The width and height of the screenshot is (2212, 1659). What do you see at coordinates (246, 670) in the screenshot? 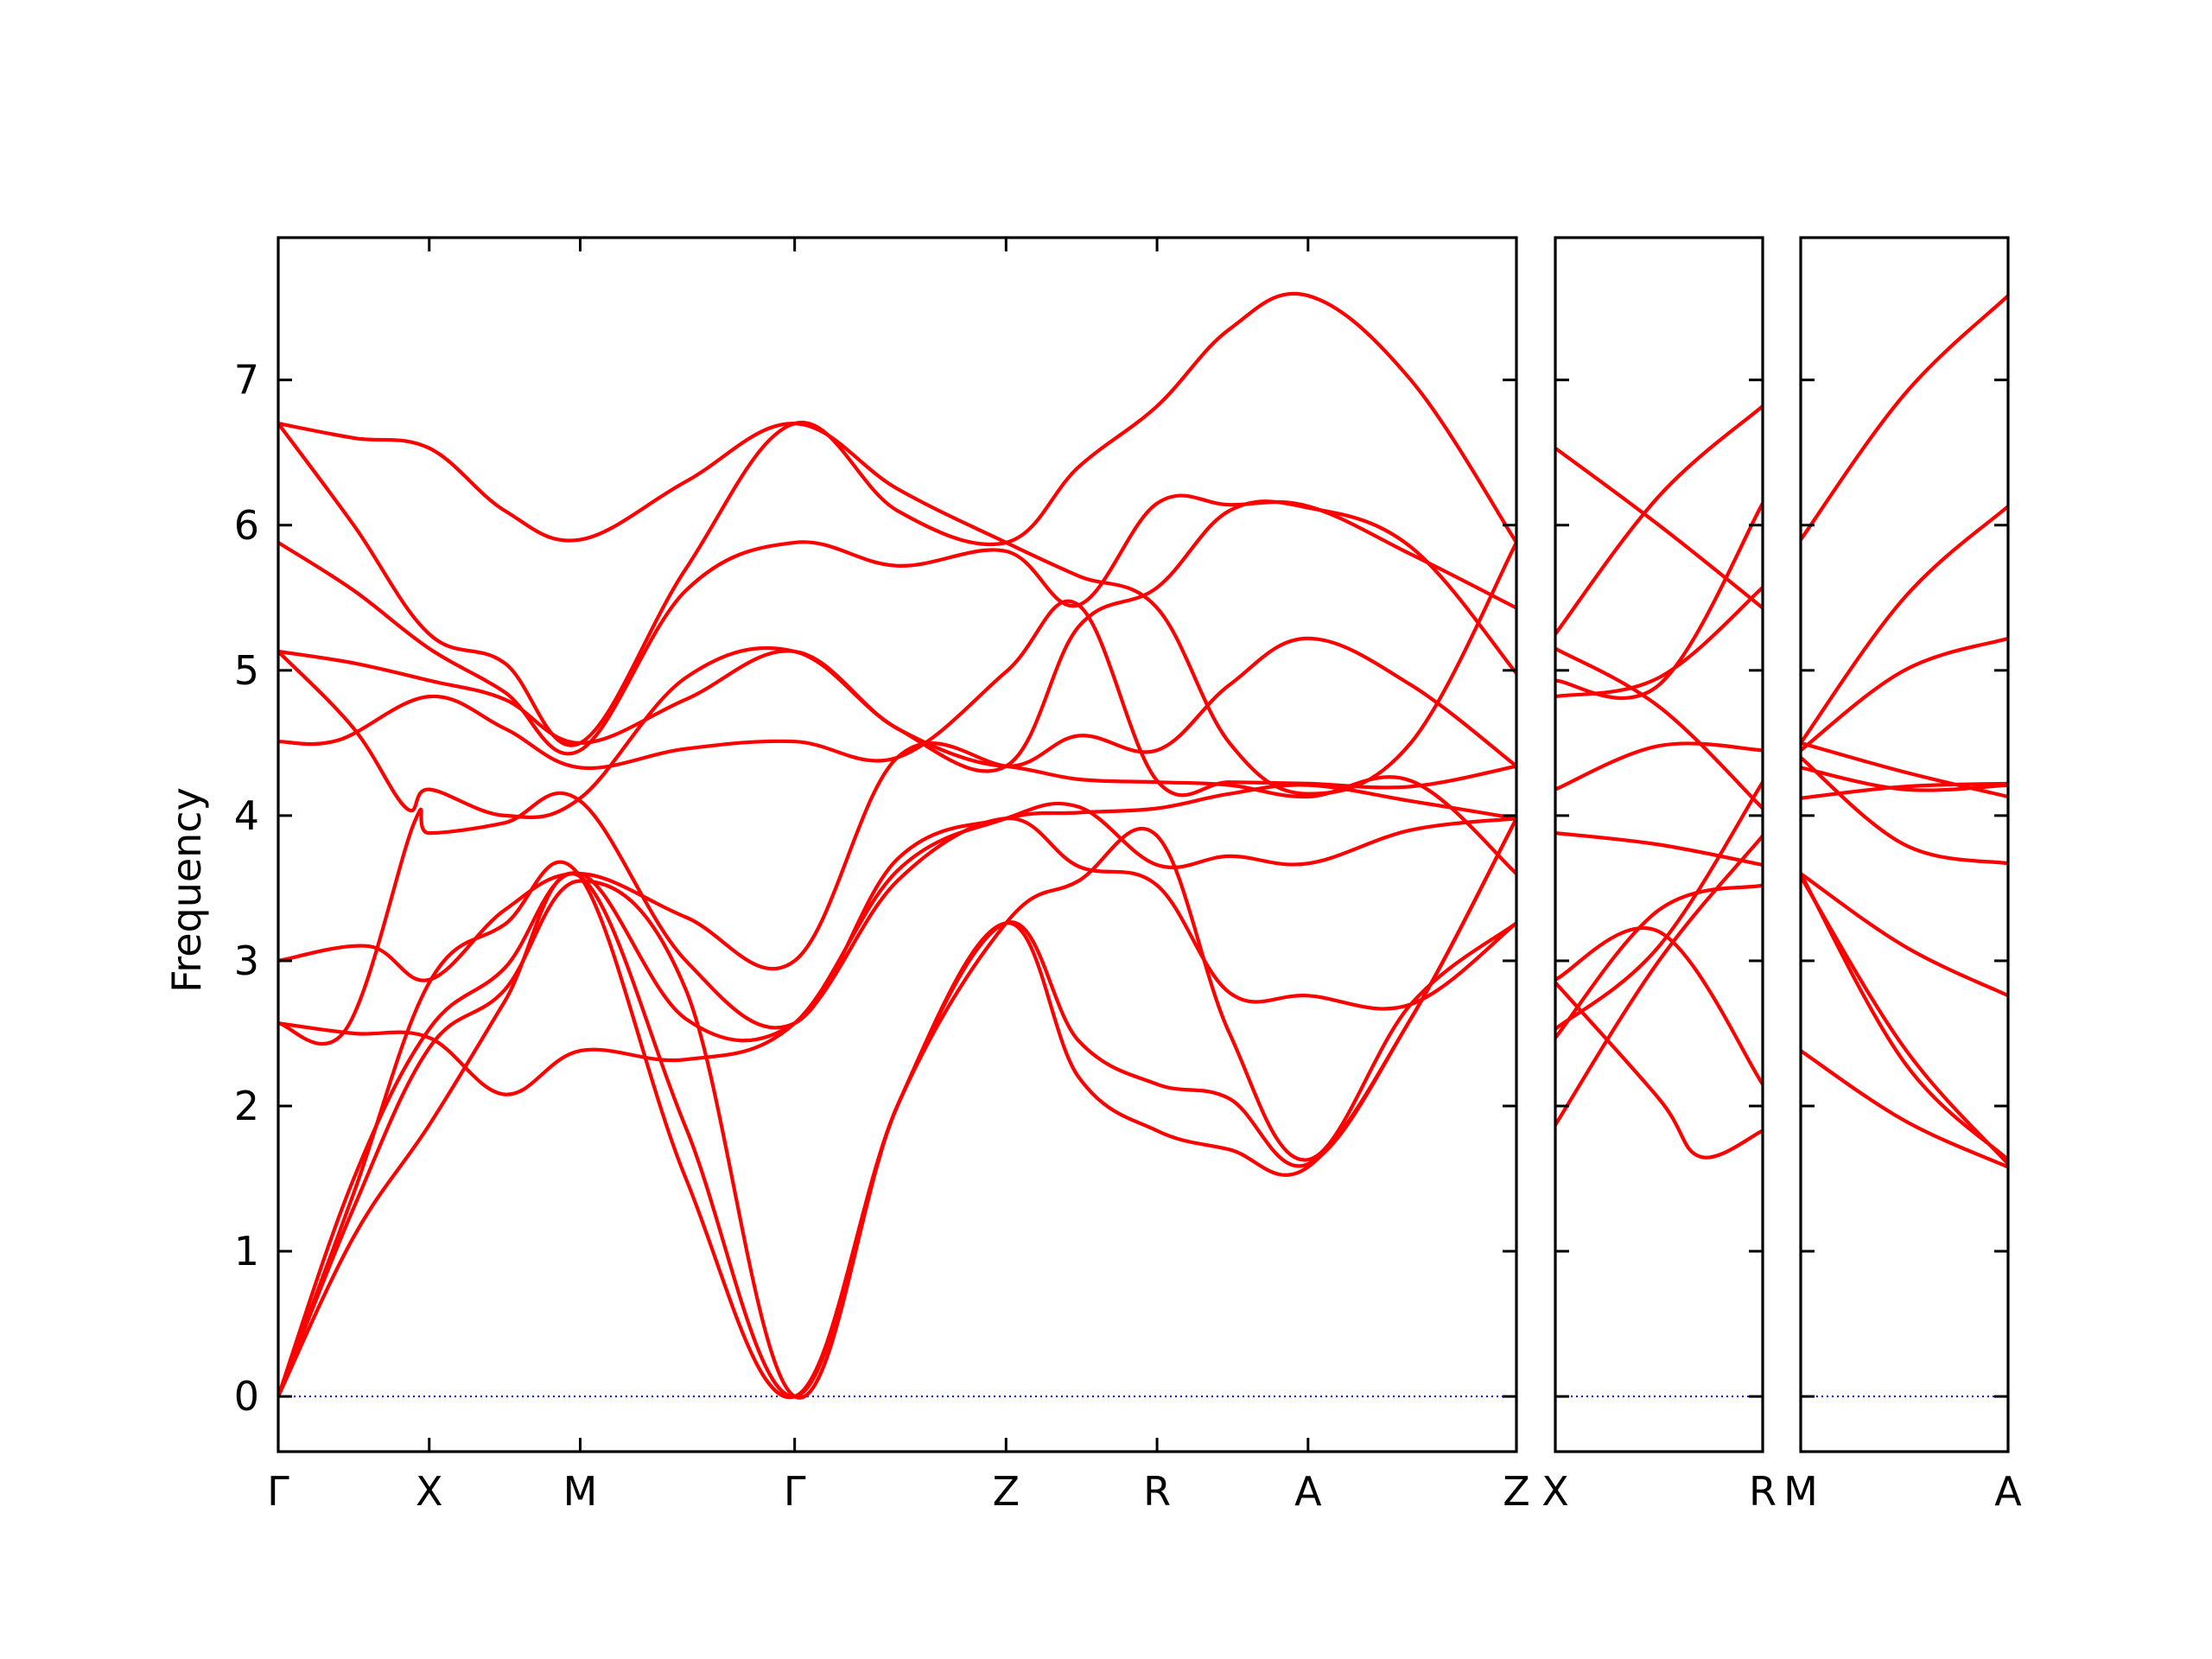
I see `y-tick-label: 5` at bounding box center [246, 670].